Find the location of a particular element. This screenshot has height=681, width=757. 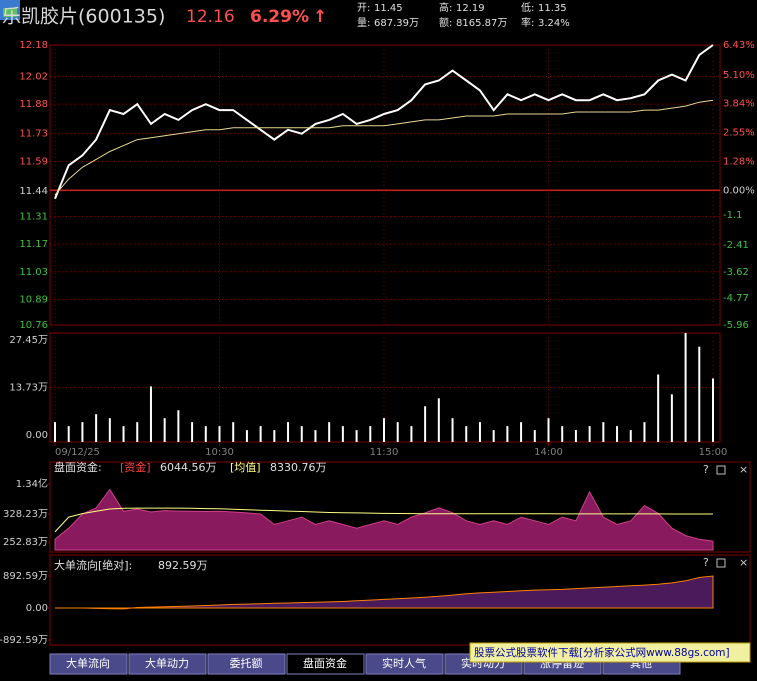

y-tick-label: 11.17 is located at coordinates (33, 244).